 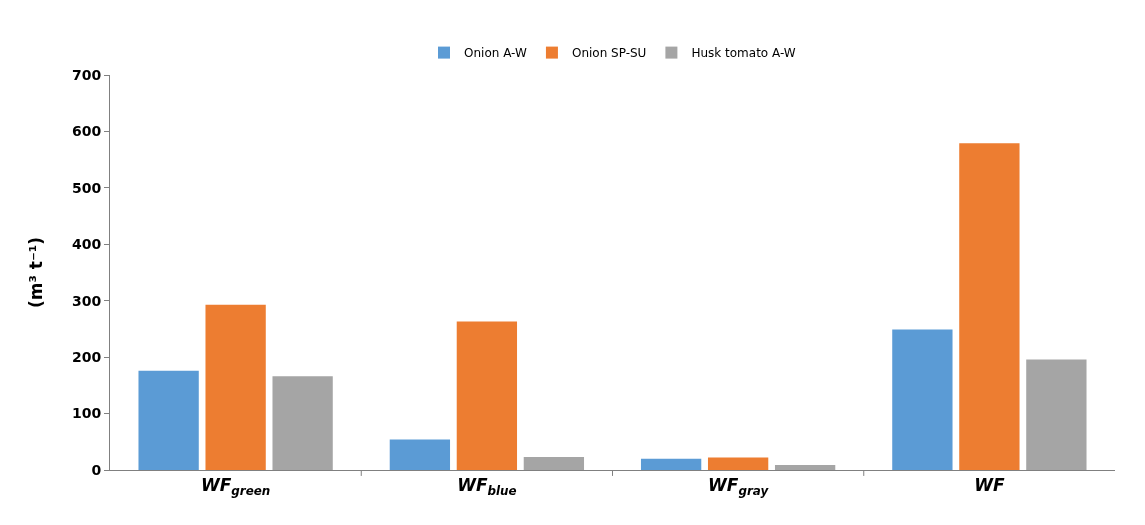 I want to click on x-tick-label: WF$_{blue}$, so click(x=487, y=486).